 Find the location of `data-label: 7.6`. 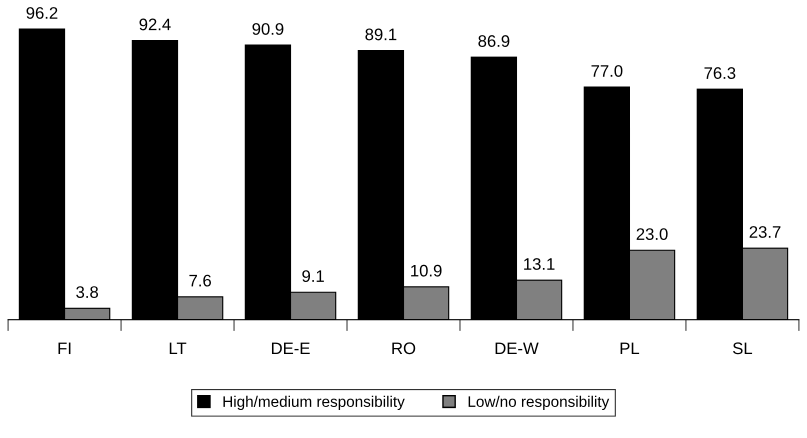

data-label: 7.6 is located at coordinates (200, 280).